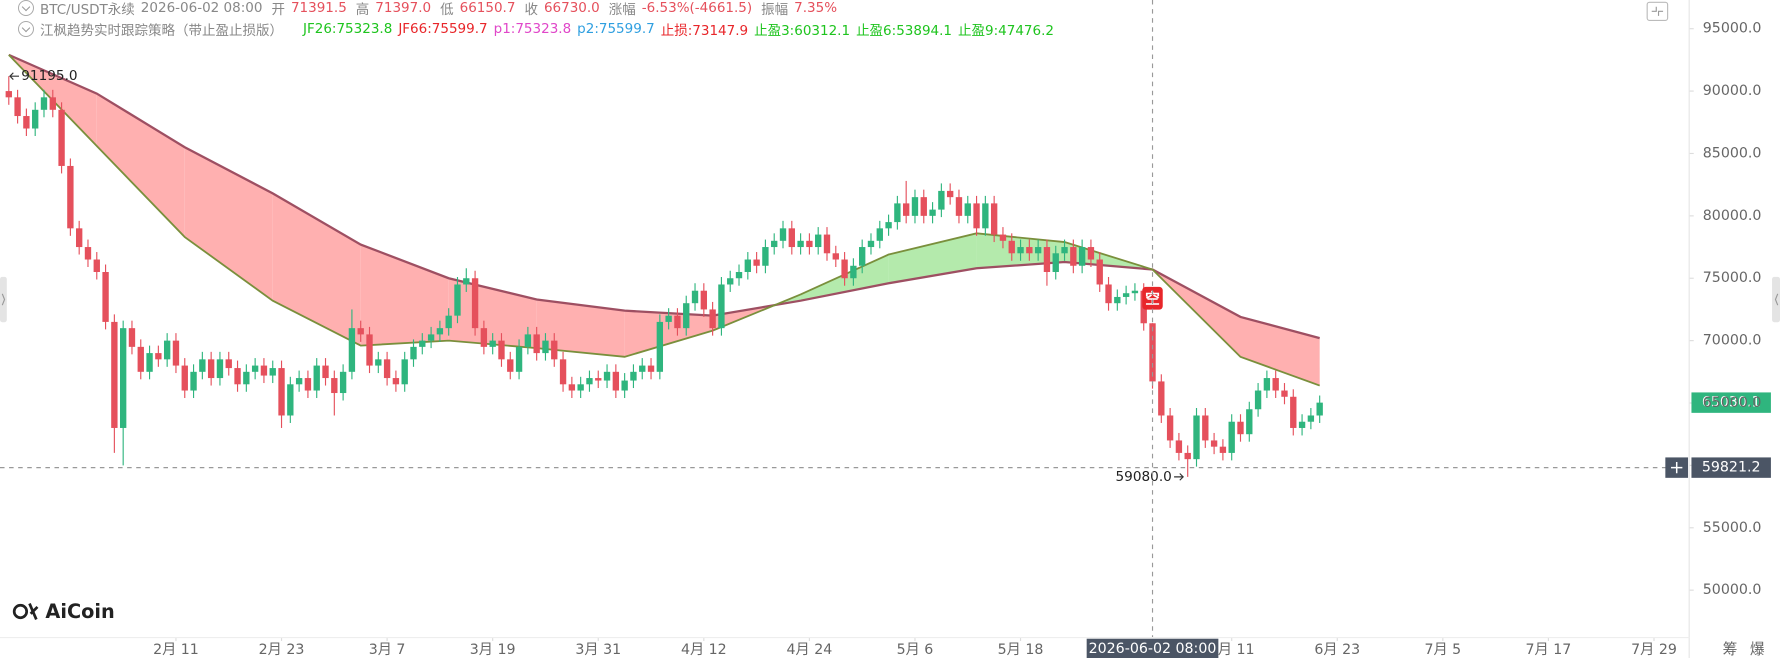 The width and height of the screenshot is (1780, 658). What do you see at coordinates (1337, 650) in the screenshot?
I see `x-tick-label: 6月 23` at bounding box center [1337, 650].